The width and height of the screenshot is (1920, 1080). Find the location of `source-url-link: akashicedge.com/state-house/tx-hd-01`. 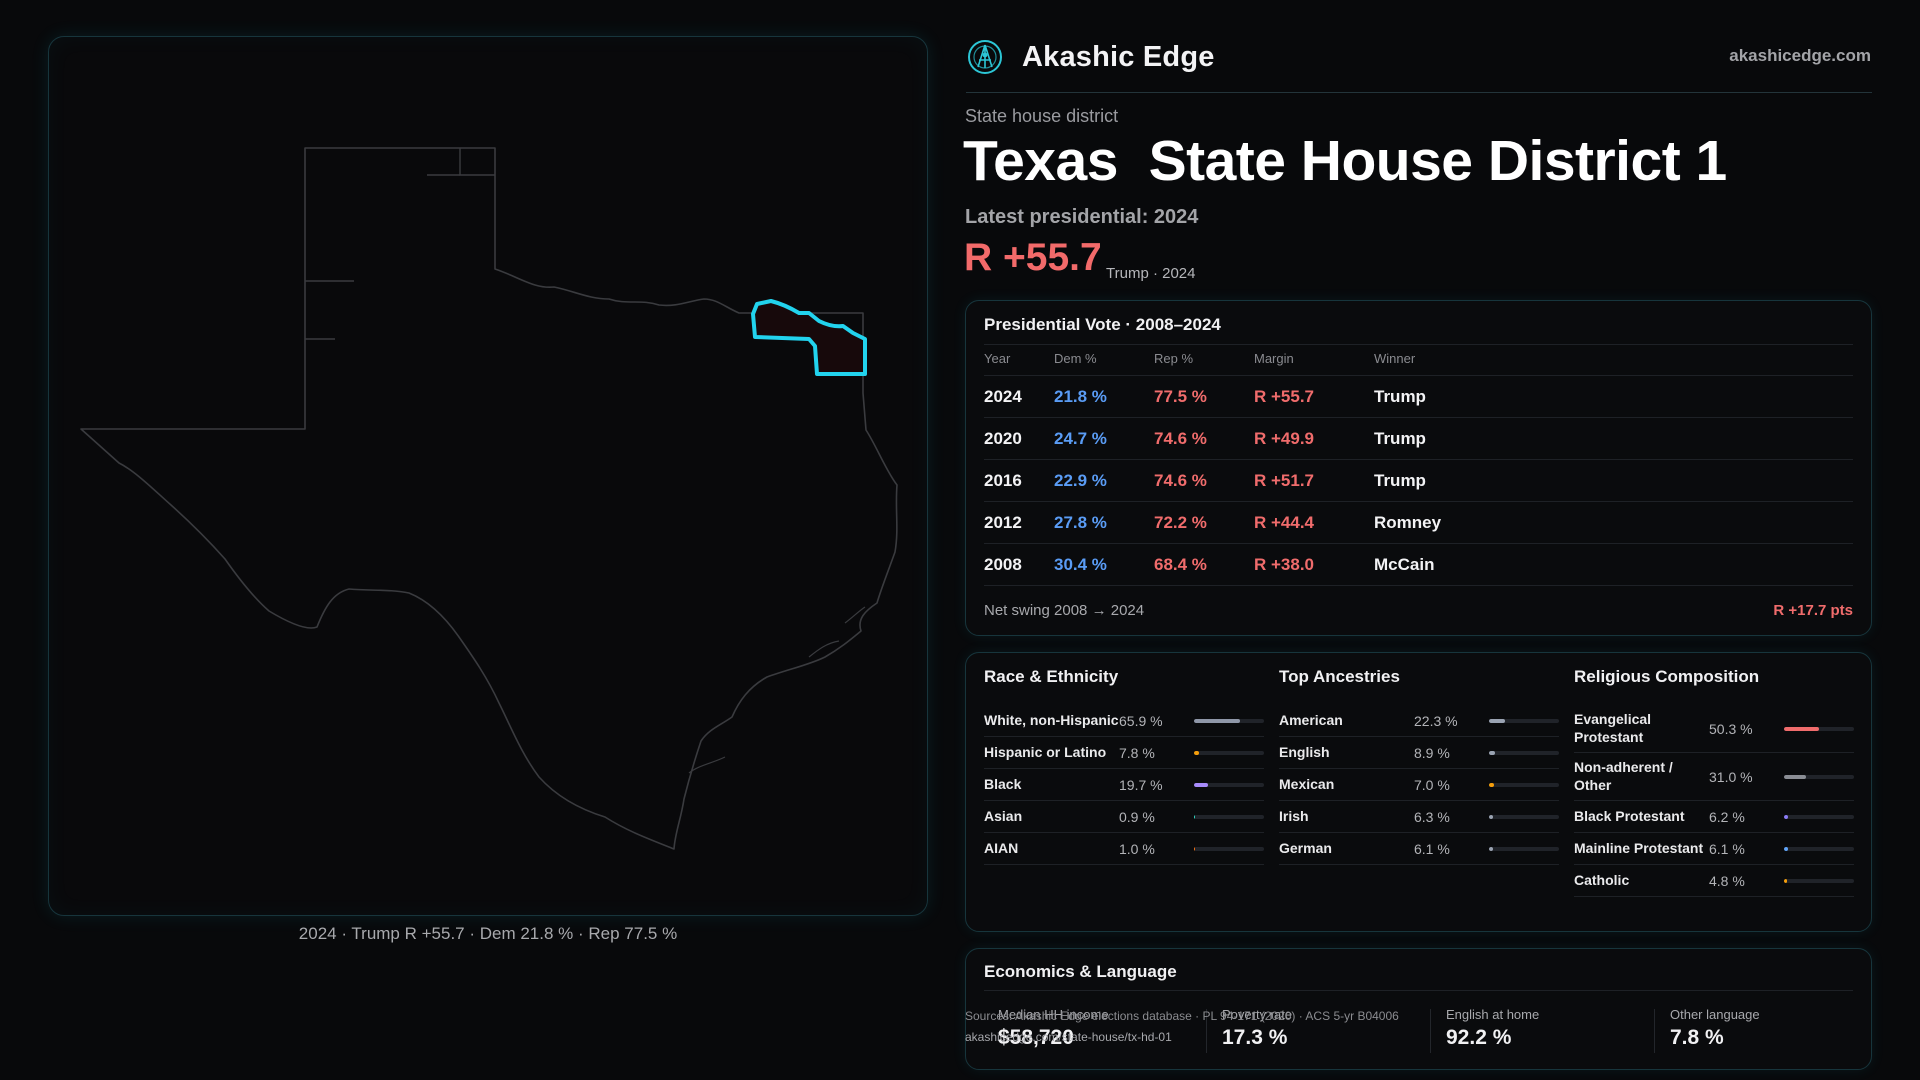

source-url-link: akashicedge.com/state-house/tx-hd-01 is located at coordinates (1068, 1037).